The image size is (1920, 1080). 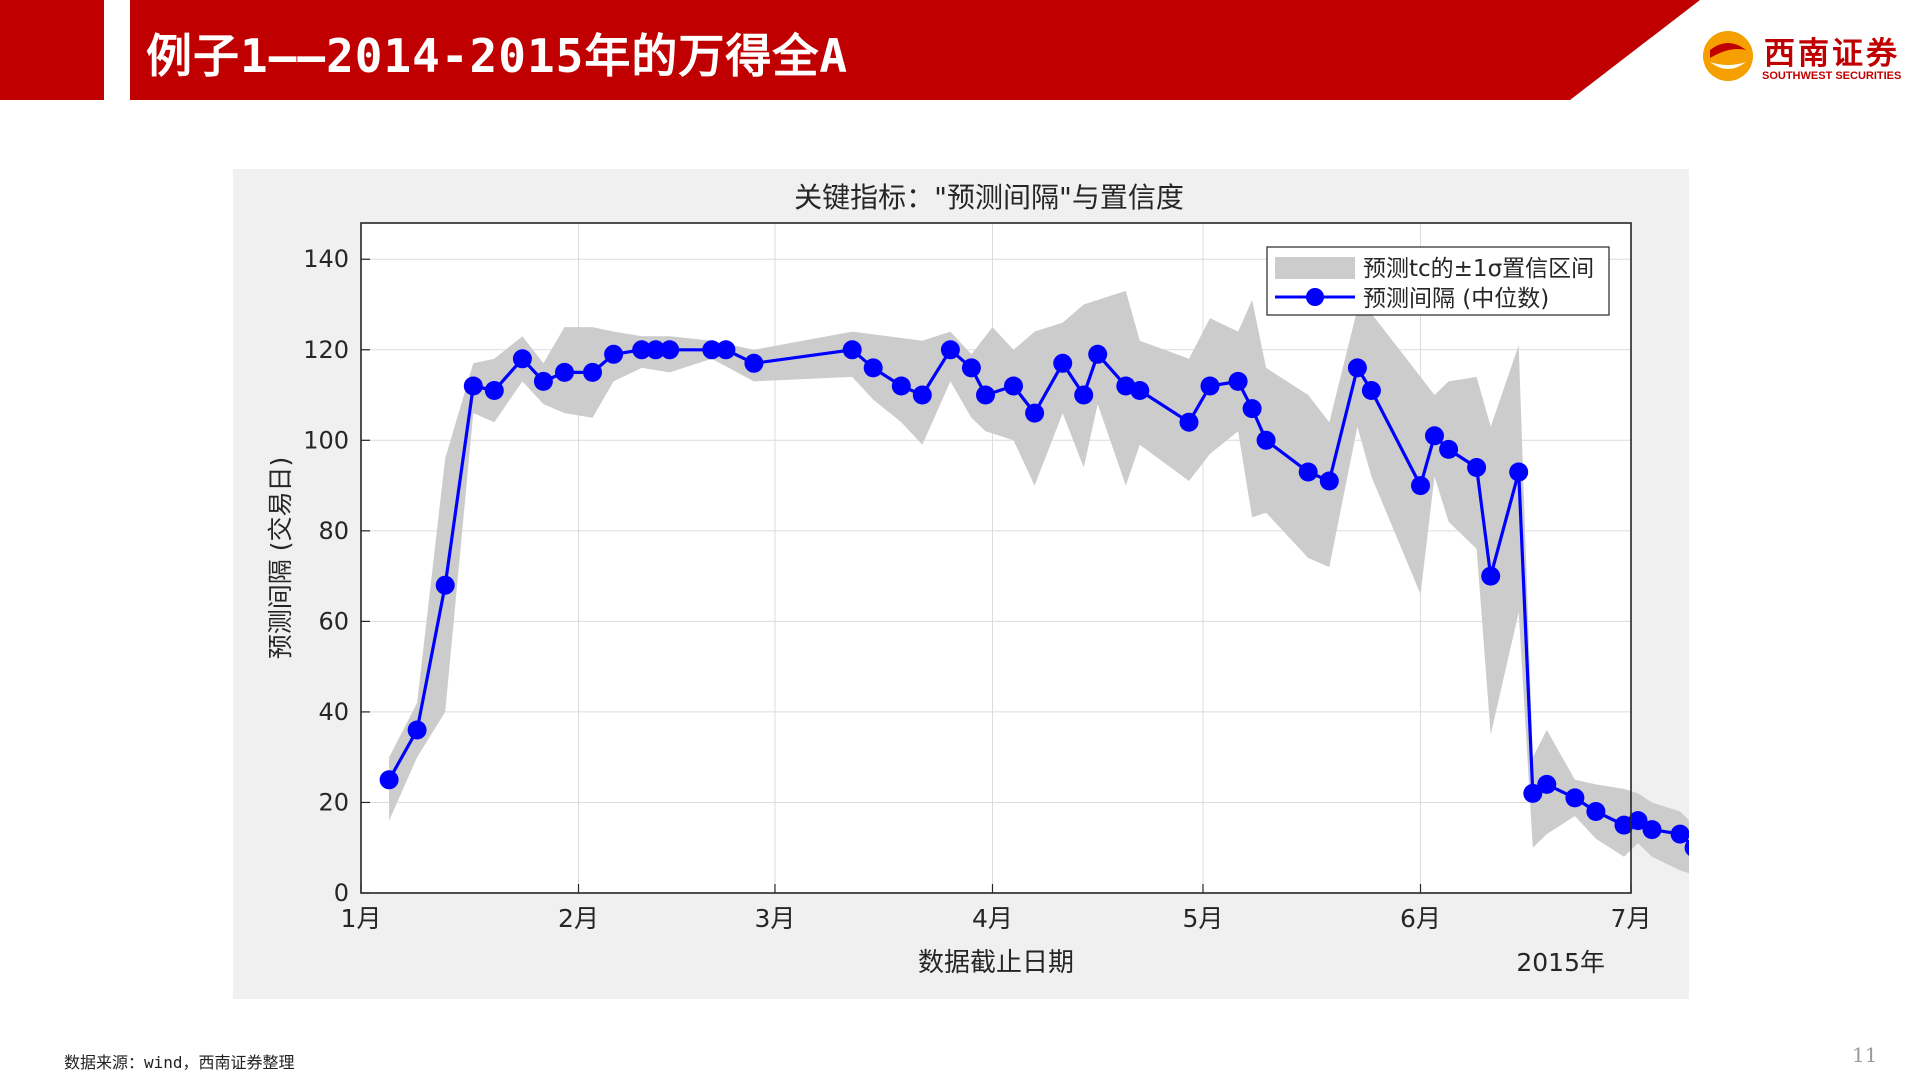 I want to click on legend-line-label: 预测间隔 (中位数), so click(x=1456, y=299).